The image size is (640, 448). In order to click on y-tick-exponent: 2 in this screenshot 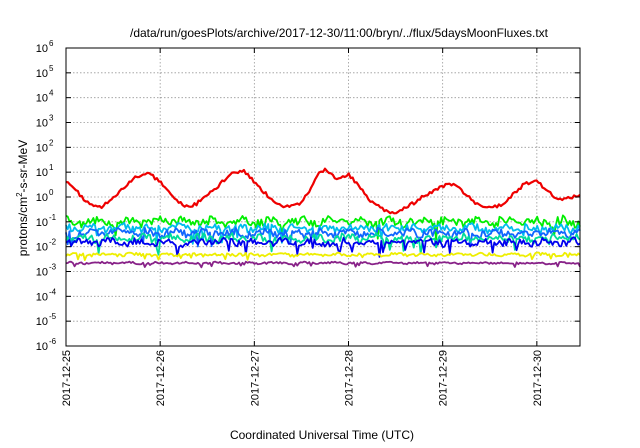, I will do `click(51, 142)`.